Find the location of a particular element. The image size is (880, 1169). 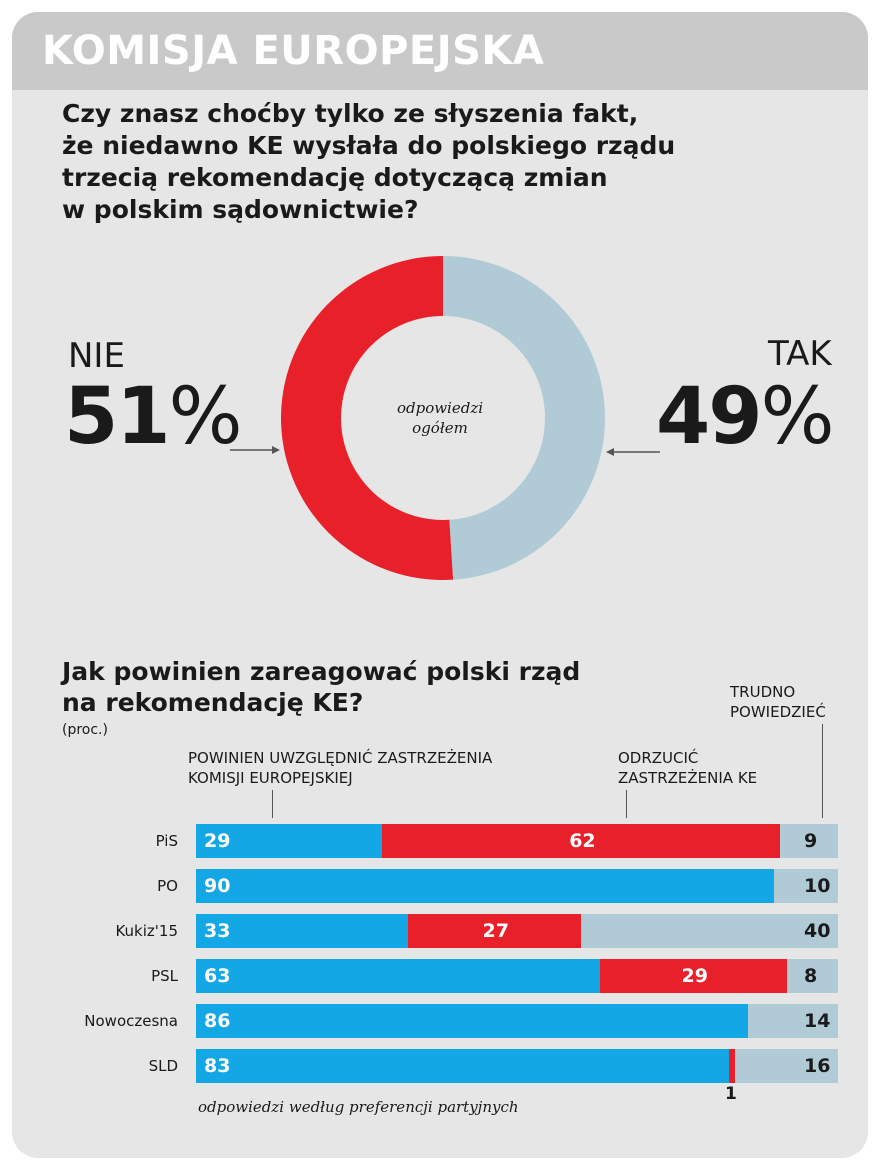

bar-value-label: 33 is located at coordinates (217, 931).